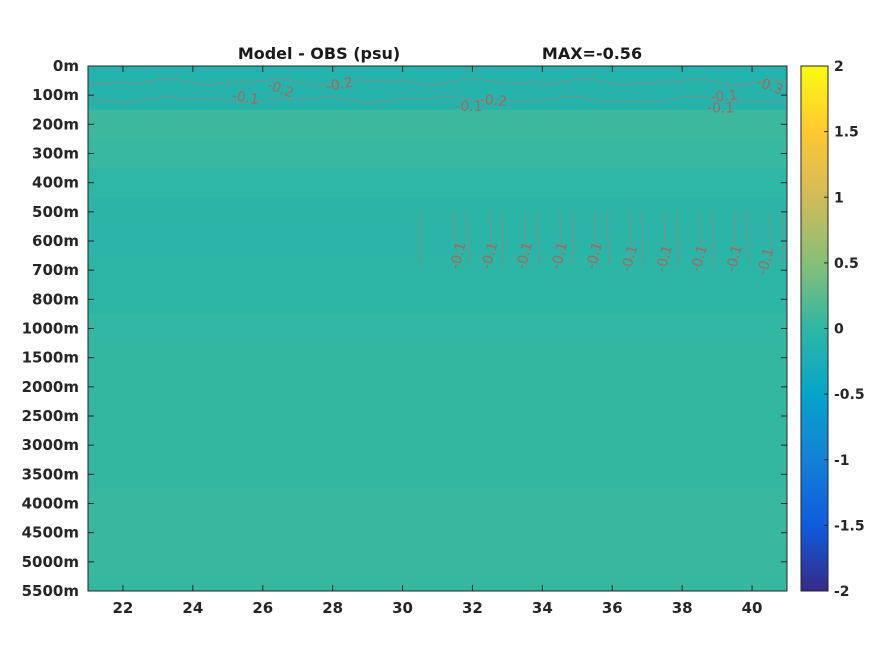 This screenshot has height=656, width=875. What do you see at coordinates (402, 608) in the screenshot?
I see `x-tick-label: 30` at bounding box center [402, 608].